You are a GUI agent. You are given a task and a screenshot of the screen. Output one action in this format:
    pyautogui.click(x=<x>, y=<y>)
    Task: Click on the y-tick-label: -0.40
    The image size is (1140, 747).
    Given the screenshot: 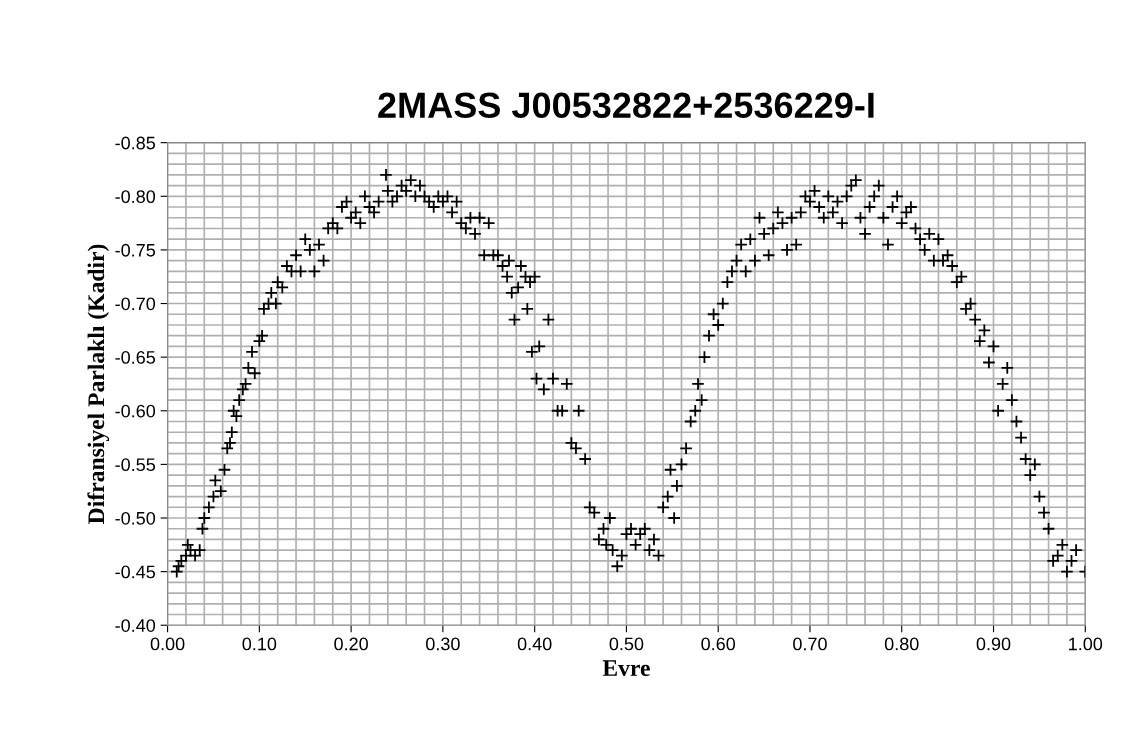 What is the action you would take?
    pyautogui.click(x=135, y=625)
    